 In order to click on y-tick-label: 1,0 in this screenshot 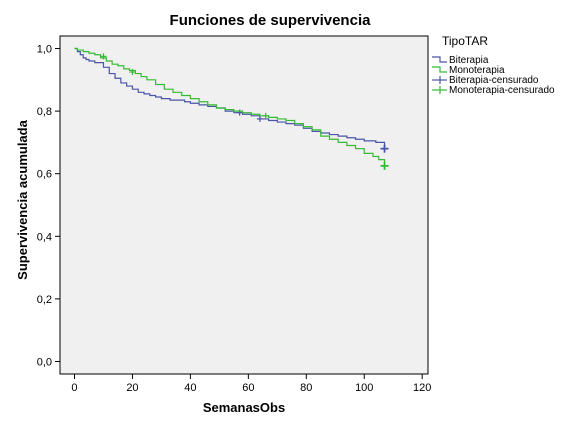, I will do `click(44, 50)`.